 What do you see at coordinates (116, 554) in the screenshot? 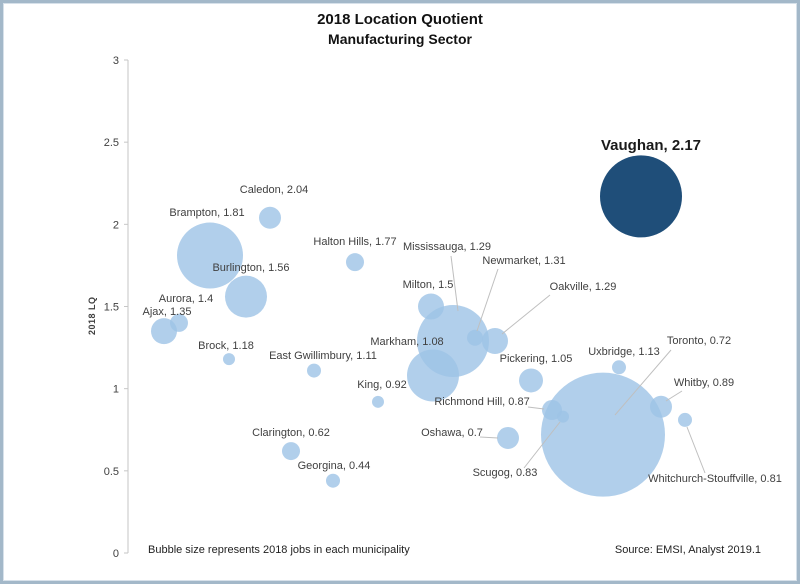
I see `y-tick-label: 0` at bounding box center [116, 554].